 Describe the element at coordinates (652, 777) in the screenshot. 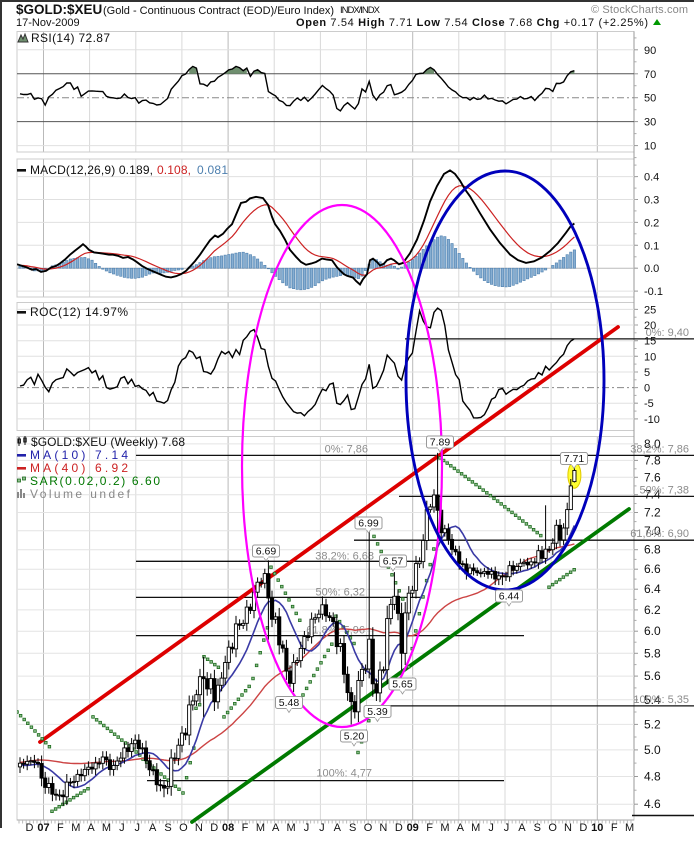

I see `svg-text: 4.8` at that location.